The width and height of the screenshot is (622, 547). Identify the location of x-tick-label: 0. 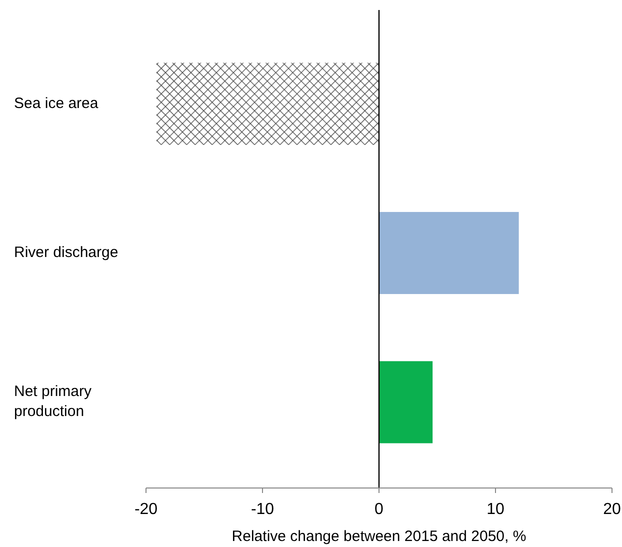
(379, 509).